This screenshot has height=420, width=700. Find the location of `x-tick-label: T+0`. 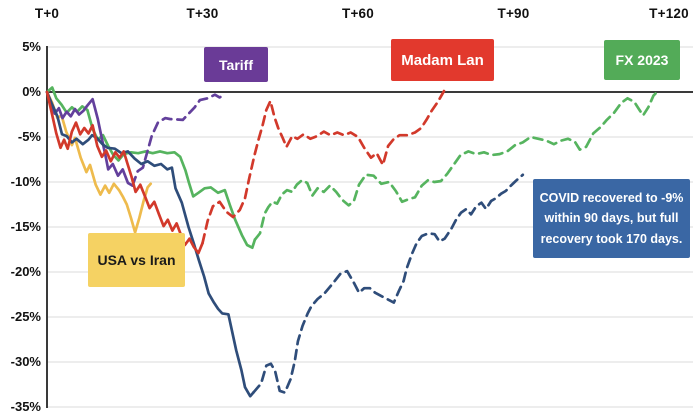

x-tick-label: T+0 is located at coordinates (47, 13).